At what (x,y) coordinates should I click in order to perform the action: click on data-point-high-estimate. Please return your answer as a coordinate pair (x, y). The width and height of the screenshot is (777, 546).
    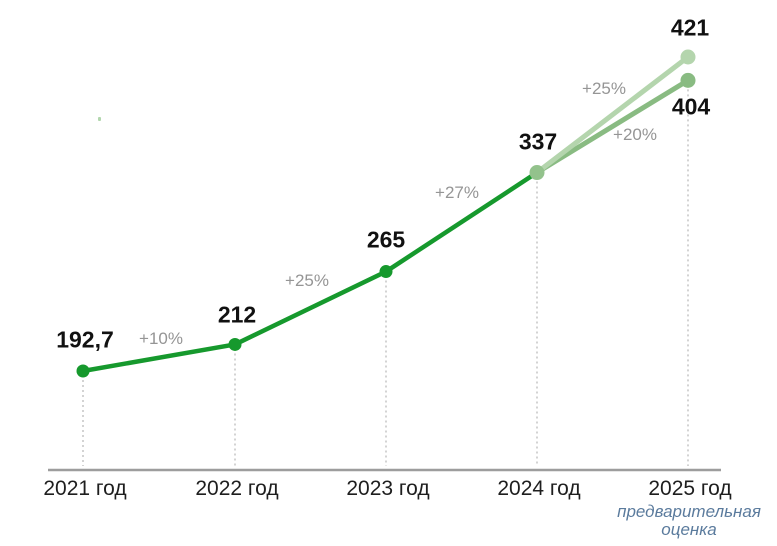
    Looking at the image, I should click on (688, 57).